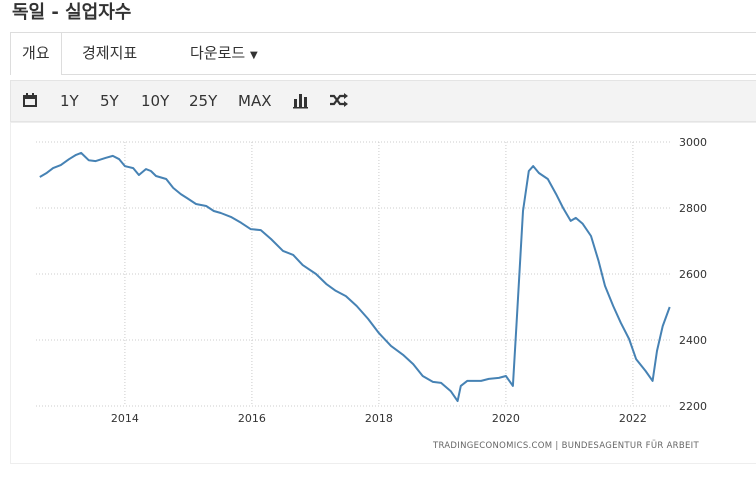  What do you see at coordinates (155, 101) in the screenshot?
I see `range-button: 10Y` at bounding box center [155, 101].